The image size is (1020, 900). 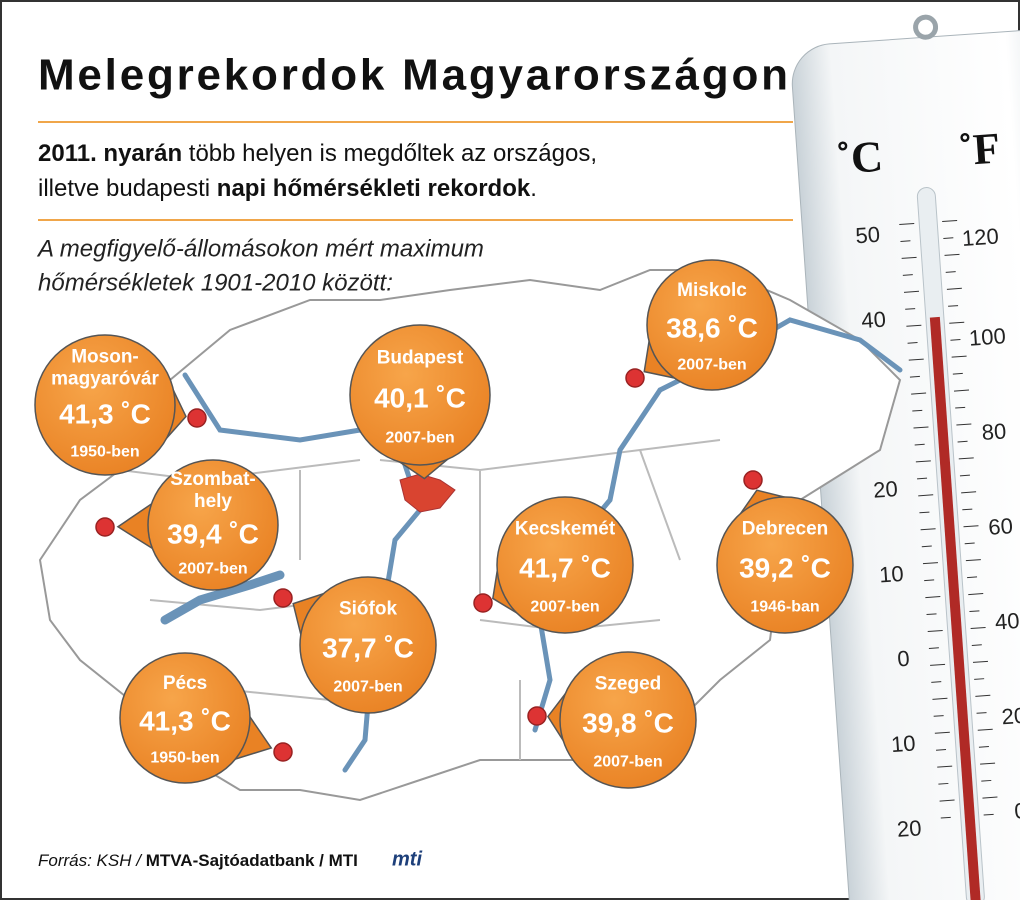 I want to click on station-year: 1950-ben, so click(x=104, y=452).